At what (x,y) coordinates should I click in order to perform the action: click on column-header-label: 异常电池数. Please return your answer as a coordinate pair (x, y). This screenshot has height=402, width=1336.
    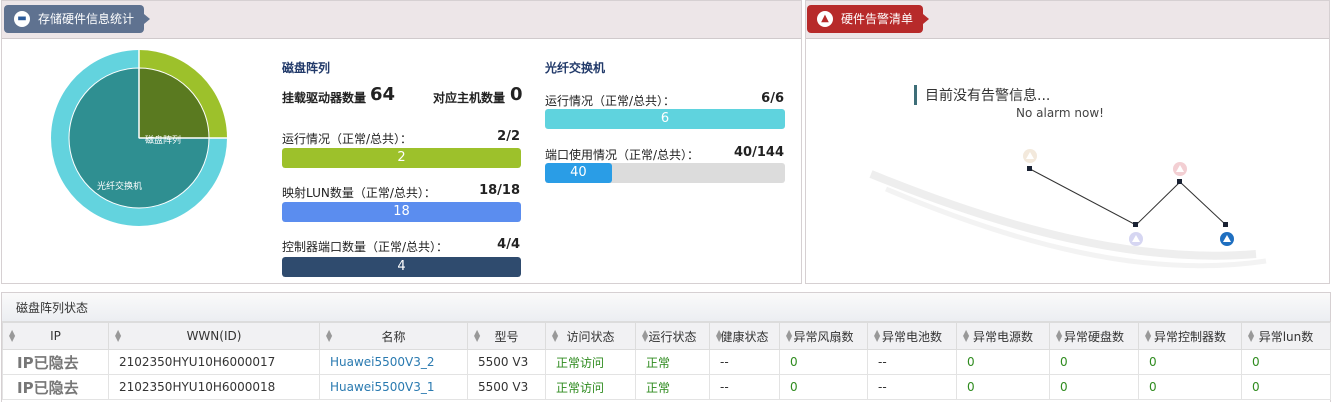
    Looking at the image, I should click on (911, 336).